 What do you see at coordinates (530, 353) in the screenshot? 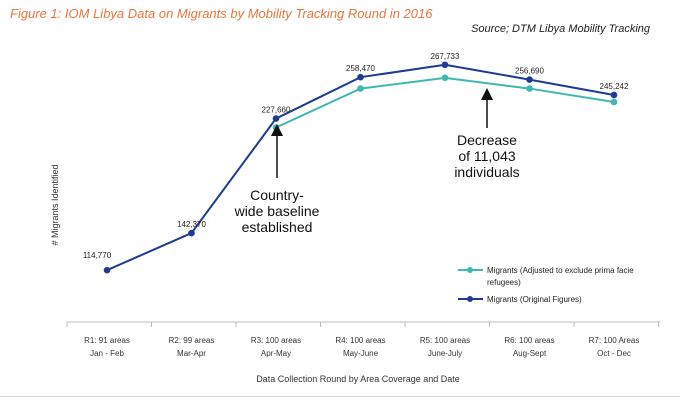
I see `x-tick-label: Aug-Sept` at bounding box center [530, 353].